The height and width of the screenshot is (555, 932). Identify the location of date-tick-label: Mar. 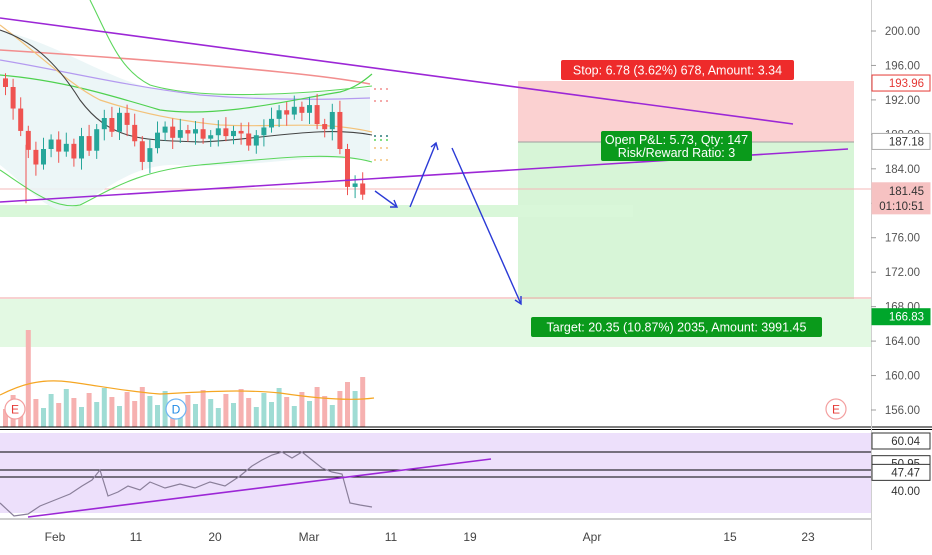
(309, 537).